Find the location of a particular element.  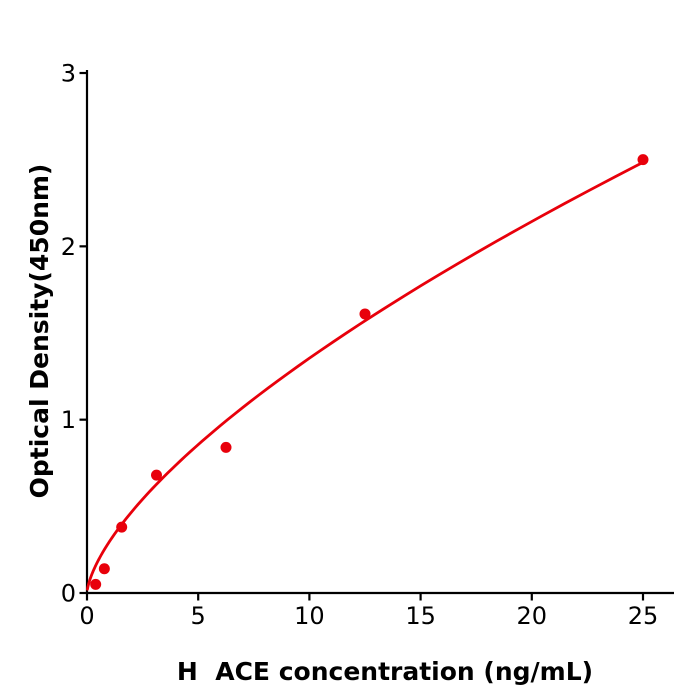

y-axis-label: Optical Density(450nm) is located at coordinates (39, 331).